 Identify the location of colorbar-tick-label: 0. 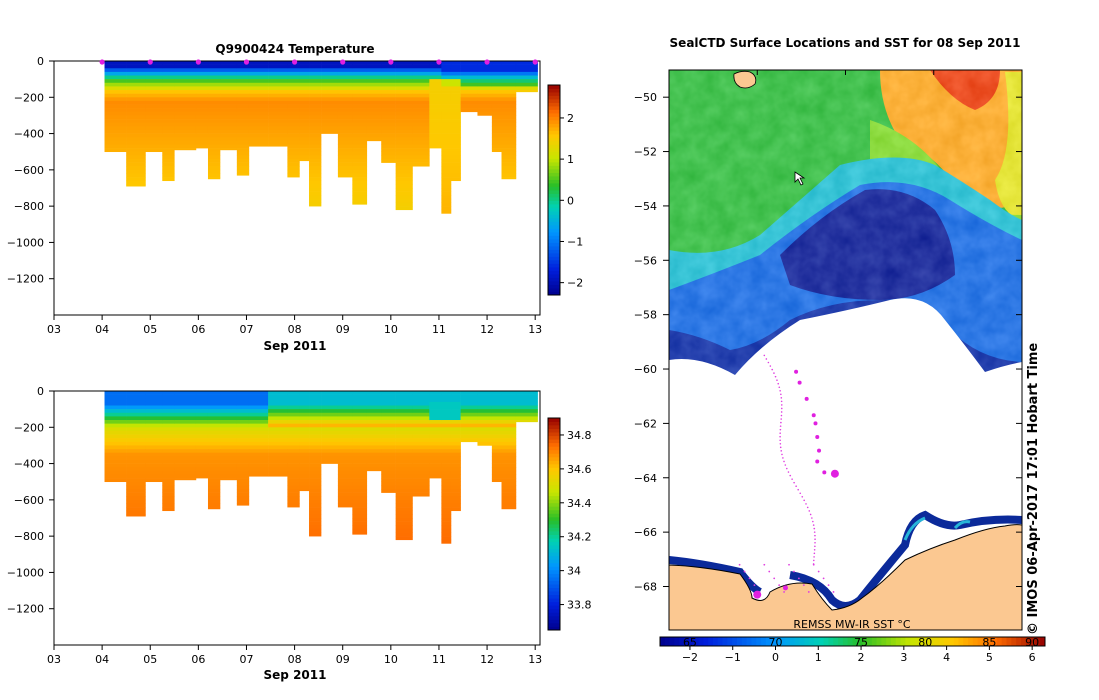
(570, 200).